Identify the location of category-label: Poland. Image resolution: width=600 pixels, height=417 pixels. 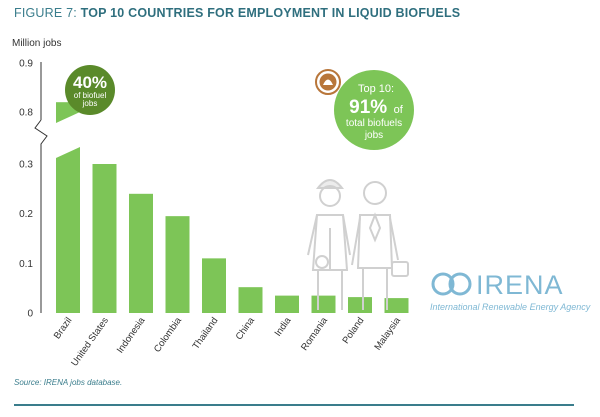
(353, 330).